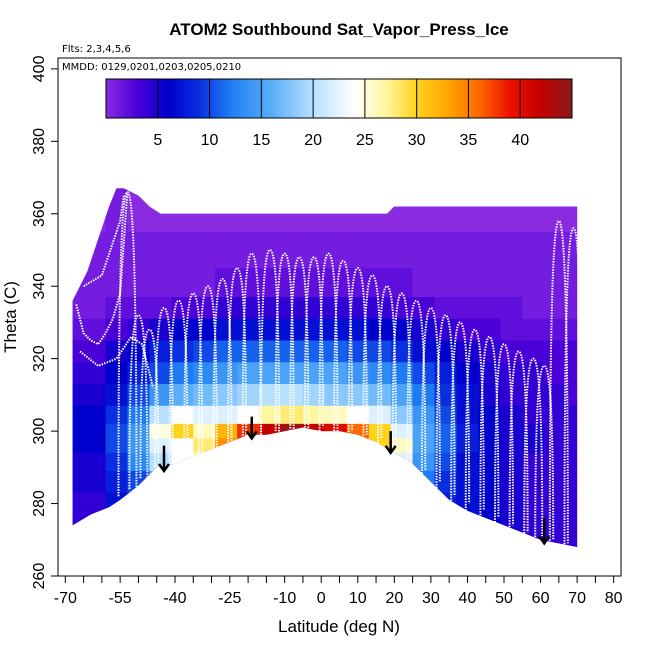  What do you see at coordinates (39, 286) in the screenshot?
I see `y-tick-label: 340` at bounding box center [39, 286].